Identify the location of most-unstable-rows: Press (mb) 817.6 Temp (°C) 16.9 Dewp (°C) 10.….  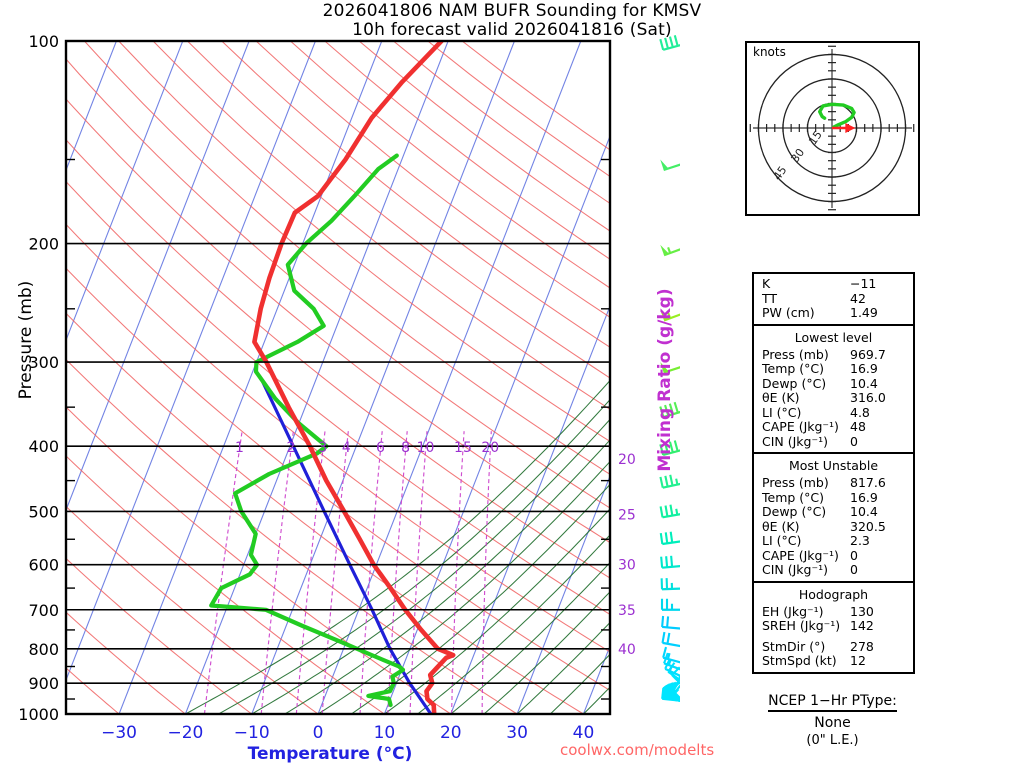
(833, 526).